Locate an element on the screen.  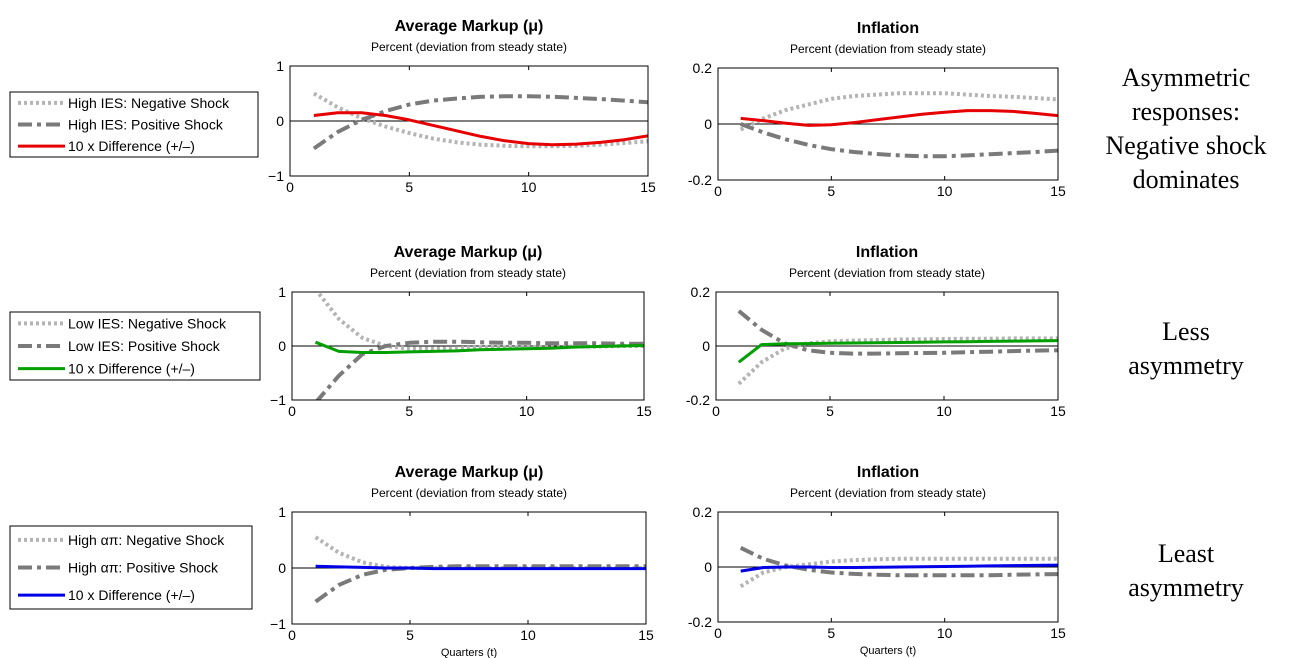
annotation-line: Asymmetric is located at coordinates (1186, 77).